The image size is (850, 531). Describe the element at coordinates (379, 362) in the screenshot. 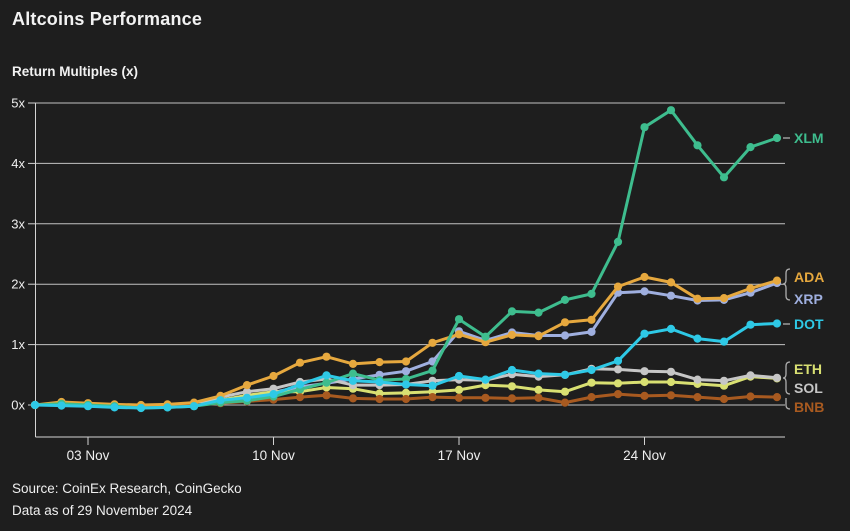

I see `series-point-ADA-14-Nov` at that location.